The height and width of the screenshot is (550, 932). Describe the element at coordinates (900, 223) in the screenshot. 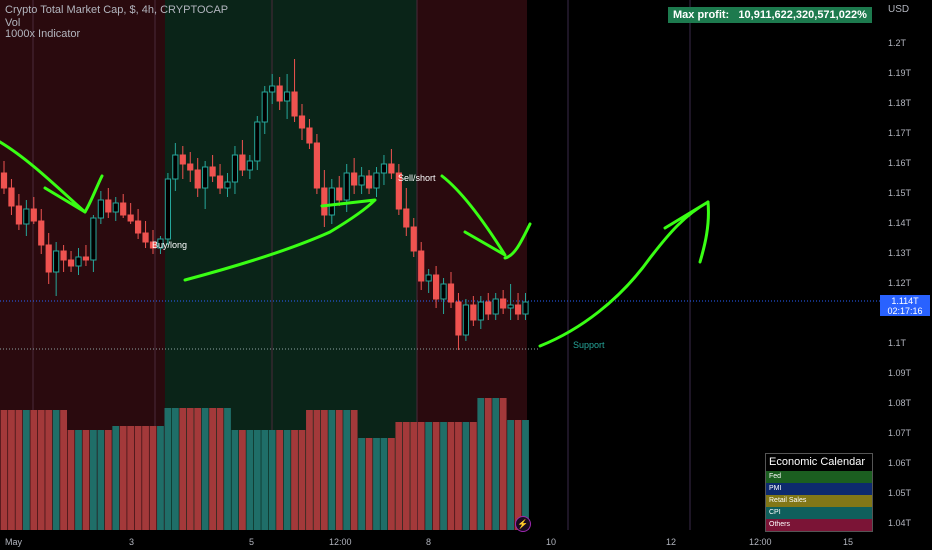

I see `price-tick: 1.14T` at that location.